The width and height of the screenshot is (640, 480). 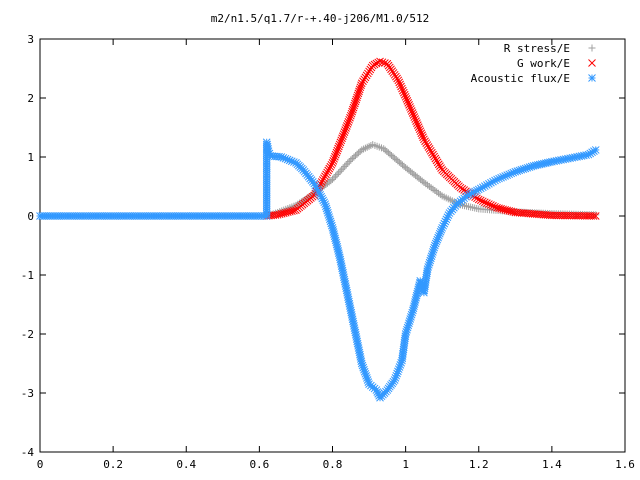 I want to click on x-tick-label: 0.6, so click(x=259, y=464).